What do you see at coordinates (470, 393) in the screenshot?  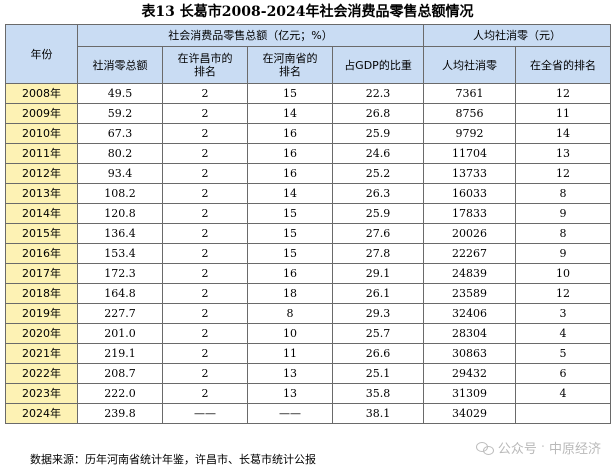 I see `cell-percapita: 31309` at bounding box center [470, 393].